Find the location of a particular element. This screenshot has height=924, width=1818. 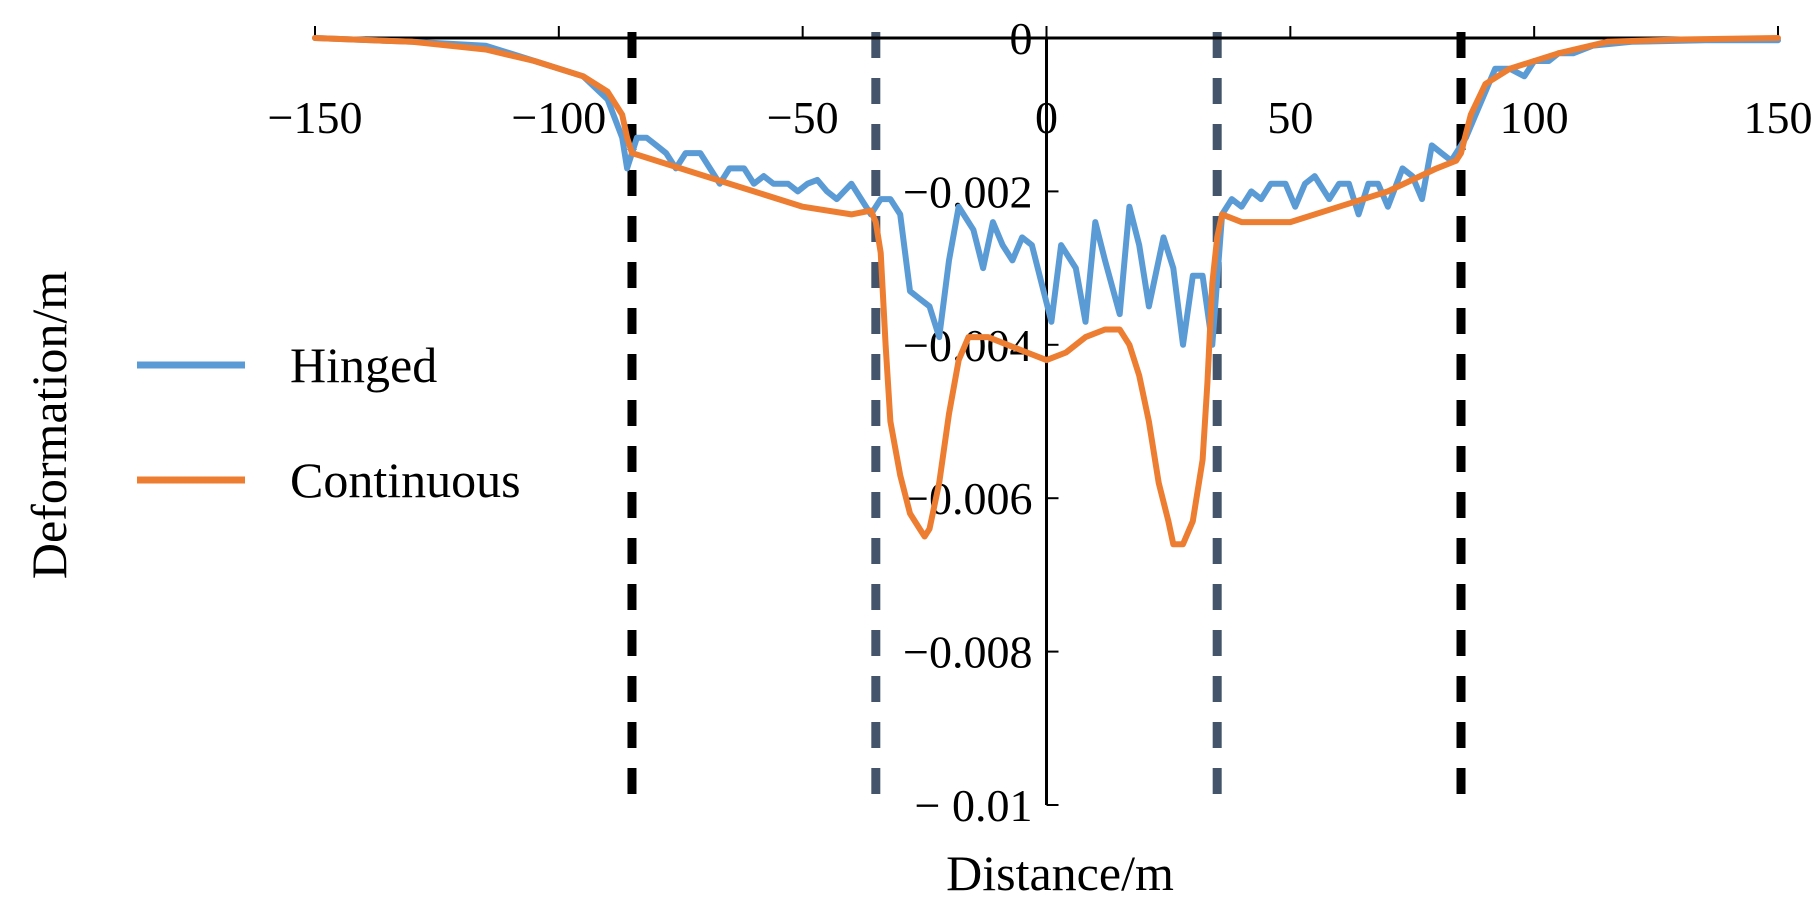

y-tick-label: −0.002 is located at coordinates (967, 191).